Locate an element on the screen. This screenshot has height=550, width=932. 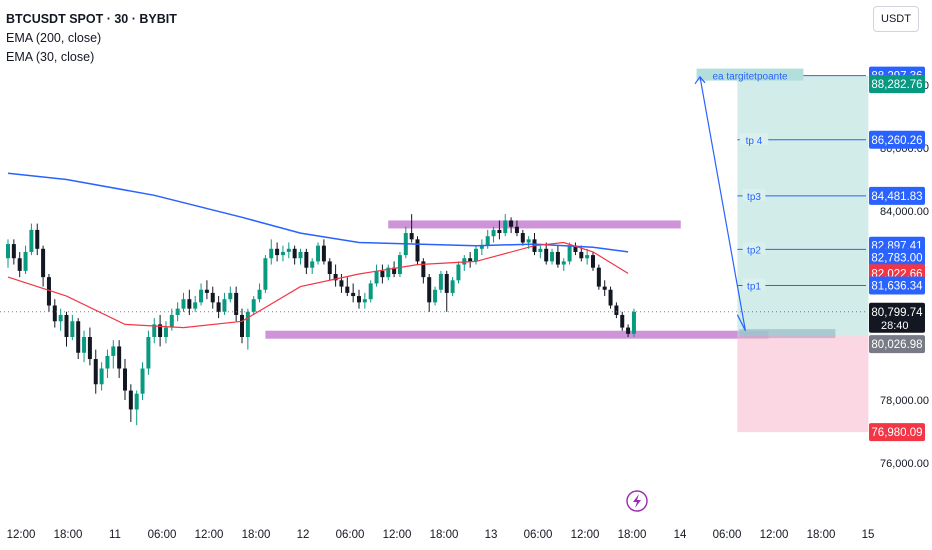
ema30-line is located at coordinates (318, 285).